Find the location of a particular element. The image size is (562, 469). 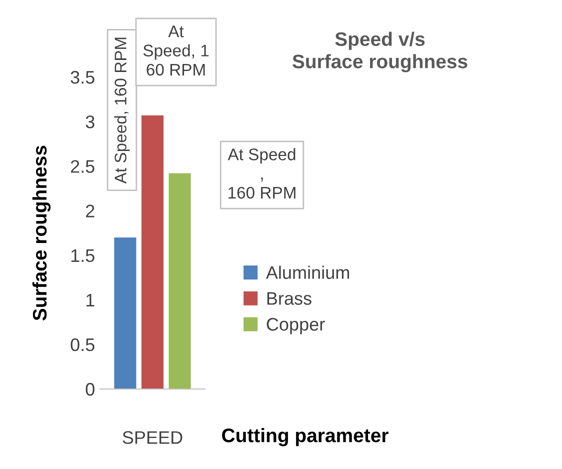

y-tick-label: 0 is located at coordinates (90, 389).